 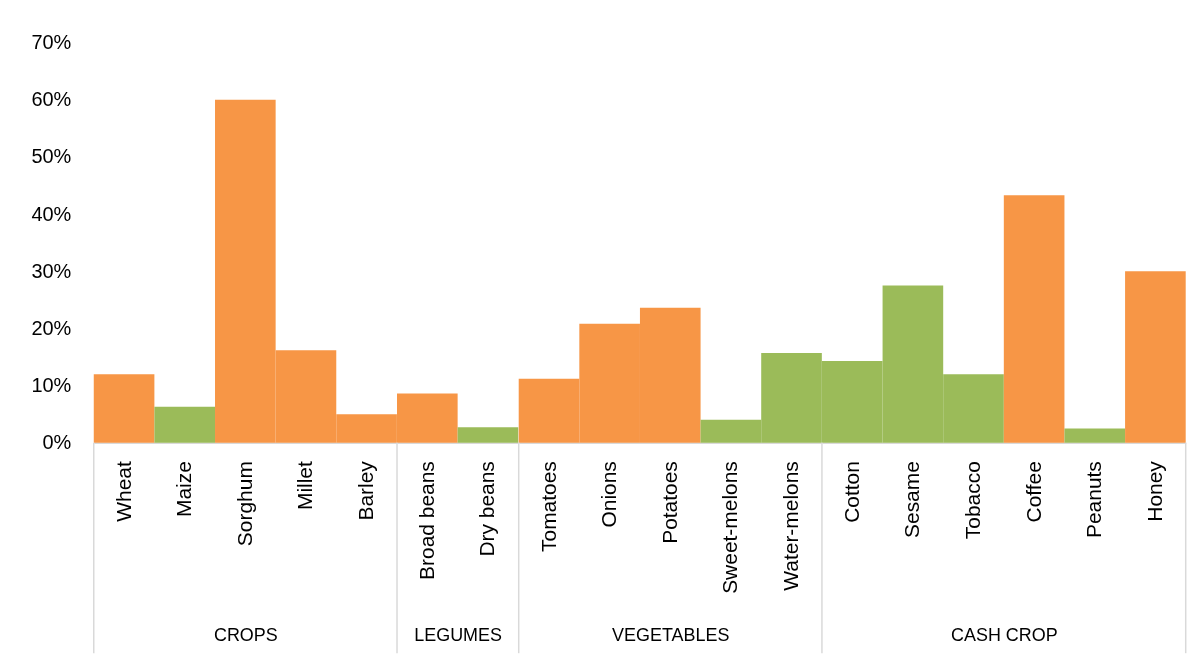 I want to click on x-tick-label: Water-melons, so click(x=791, y=526).